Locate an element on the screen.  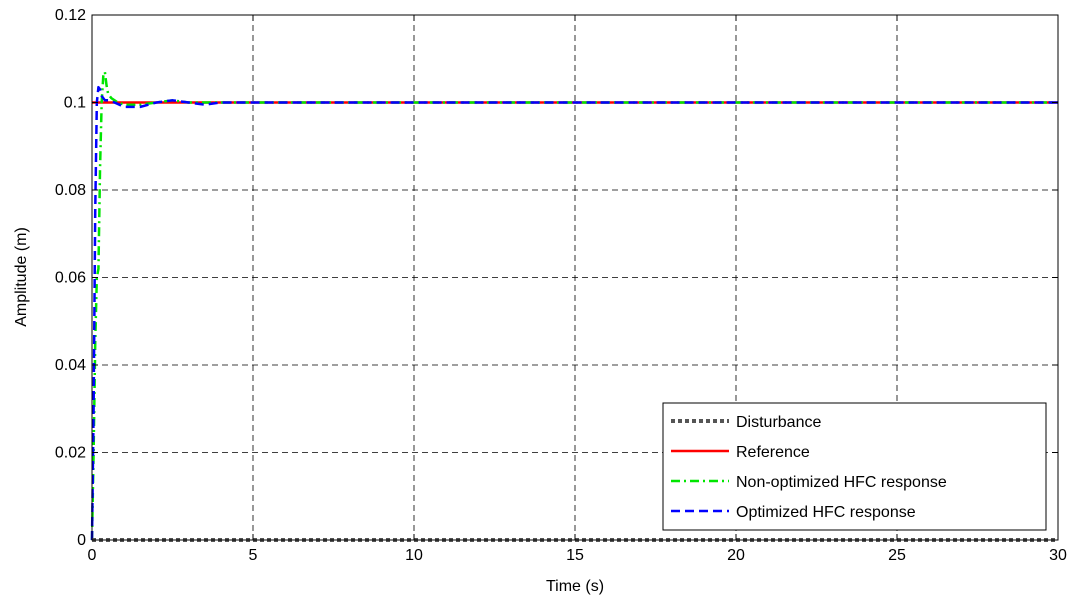
x-tick-label: 0 is located at coordinates (92, 555).